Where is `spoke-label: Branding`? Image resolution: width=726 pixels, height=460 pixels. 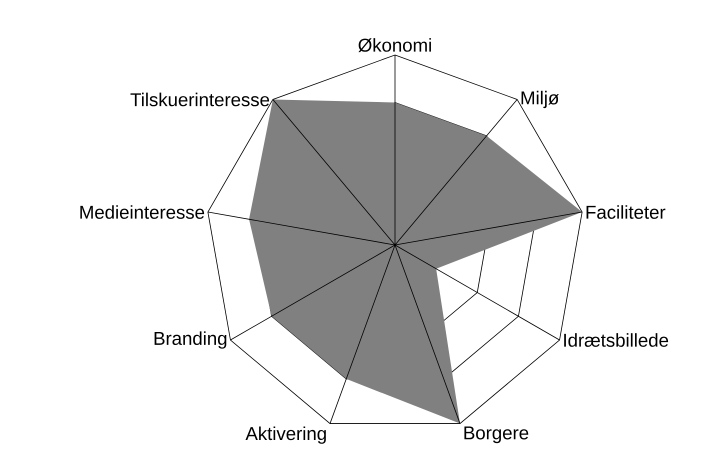
spoke-label: Branding is located at coordinates (190, 340).